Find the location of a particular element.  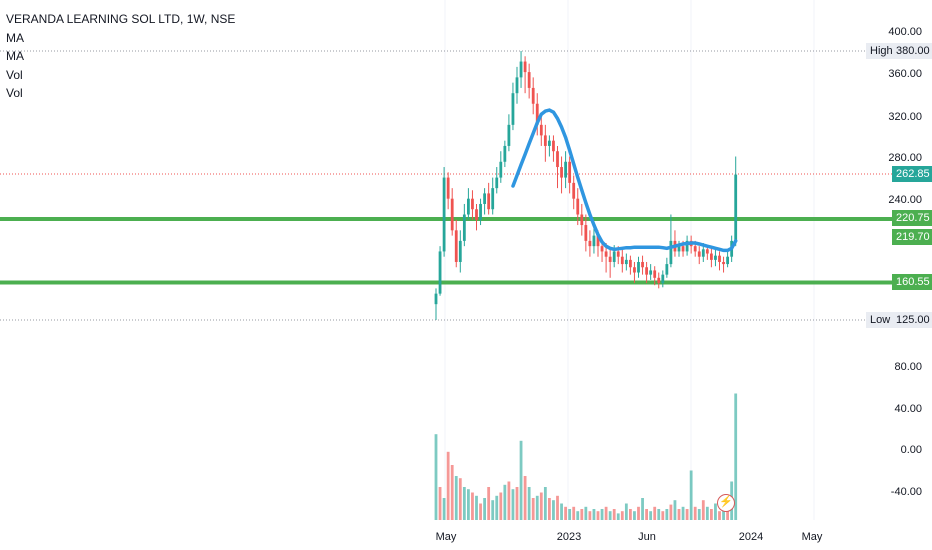

level-tag-2: 219.70 is located at coordinates (912, 237).